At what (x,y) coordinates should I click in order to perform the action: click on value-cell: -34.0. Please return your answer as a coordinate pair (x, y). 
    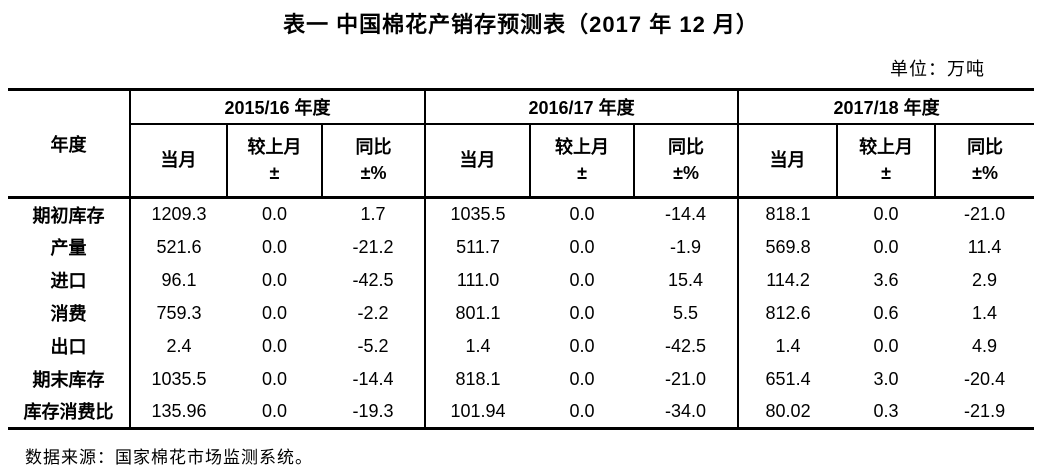
    Looking at the image, I should click on (686, 410).